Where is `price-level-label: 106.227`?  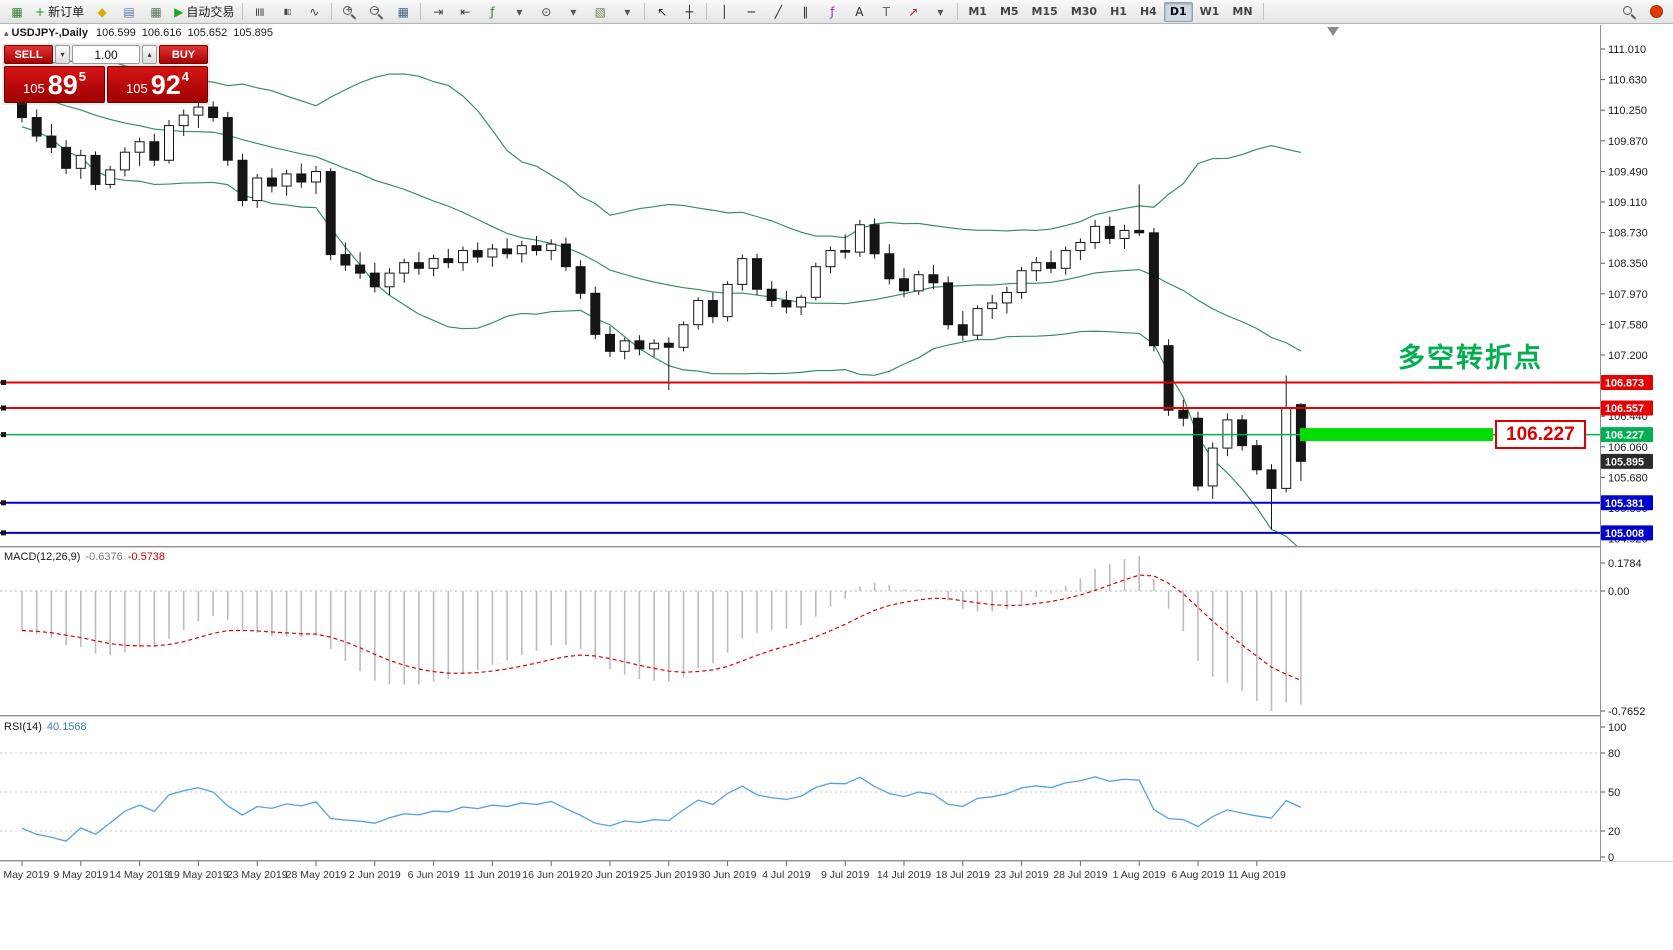 price-level-label: 106.227 is located at coordinates (1540, 434).